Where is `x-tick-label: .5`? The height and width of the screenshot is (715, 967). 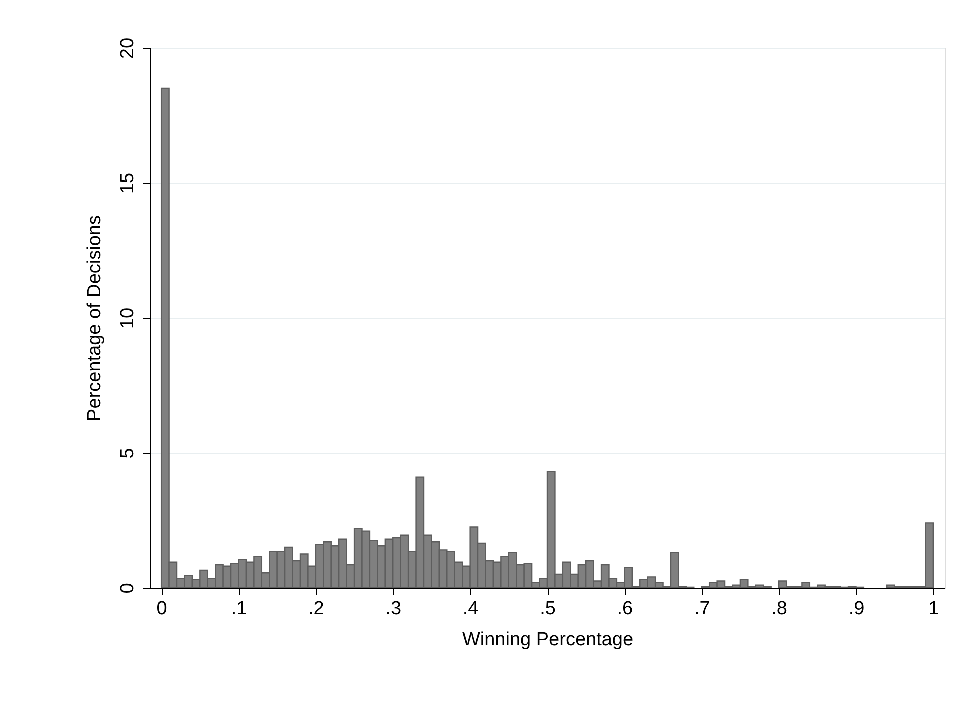 x-tick-label: .5 is located at coordinates (548, 609).